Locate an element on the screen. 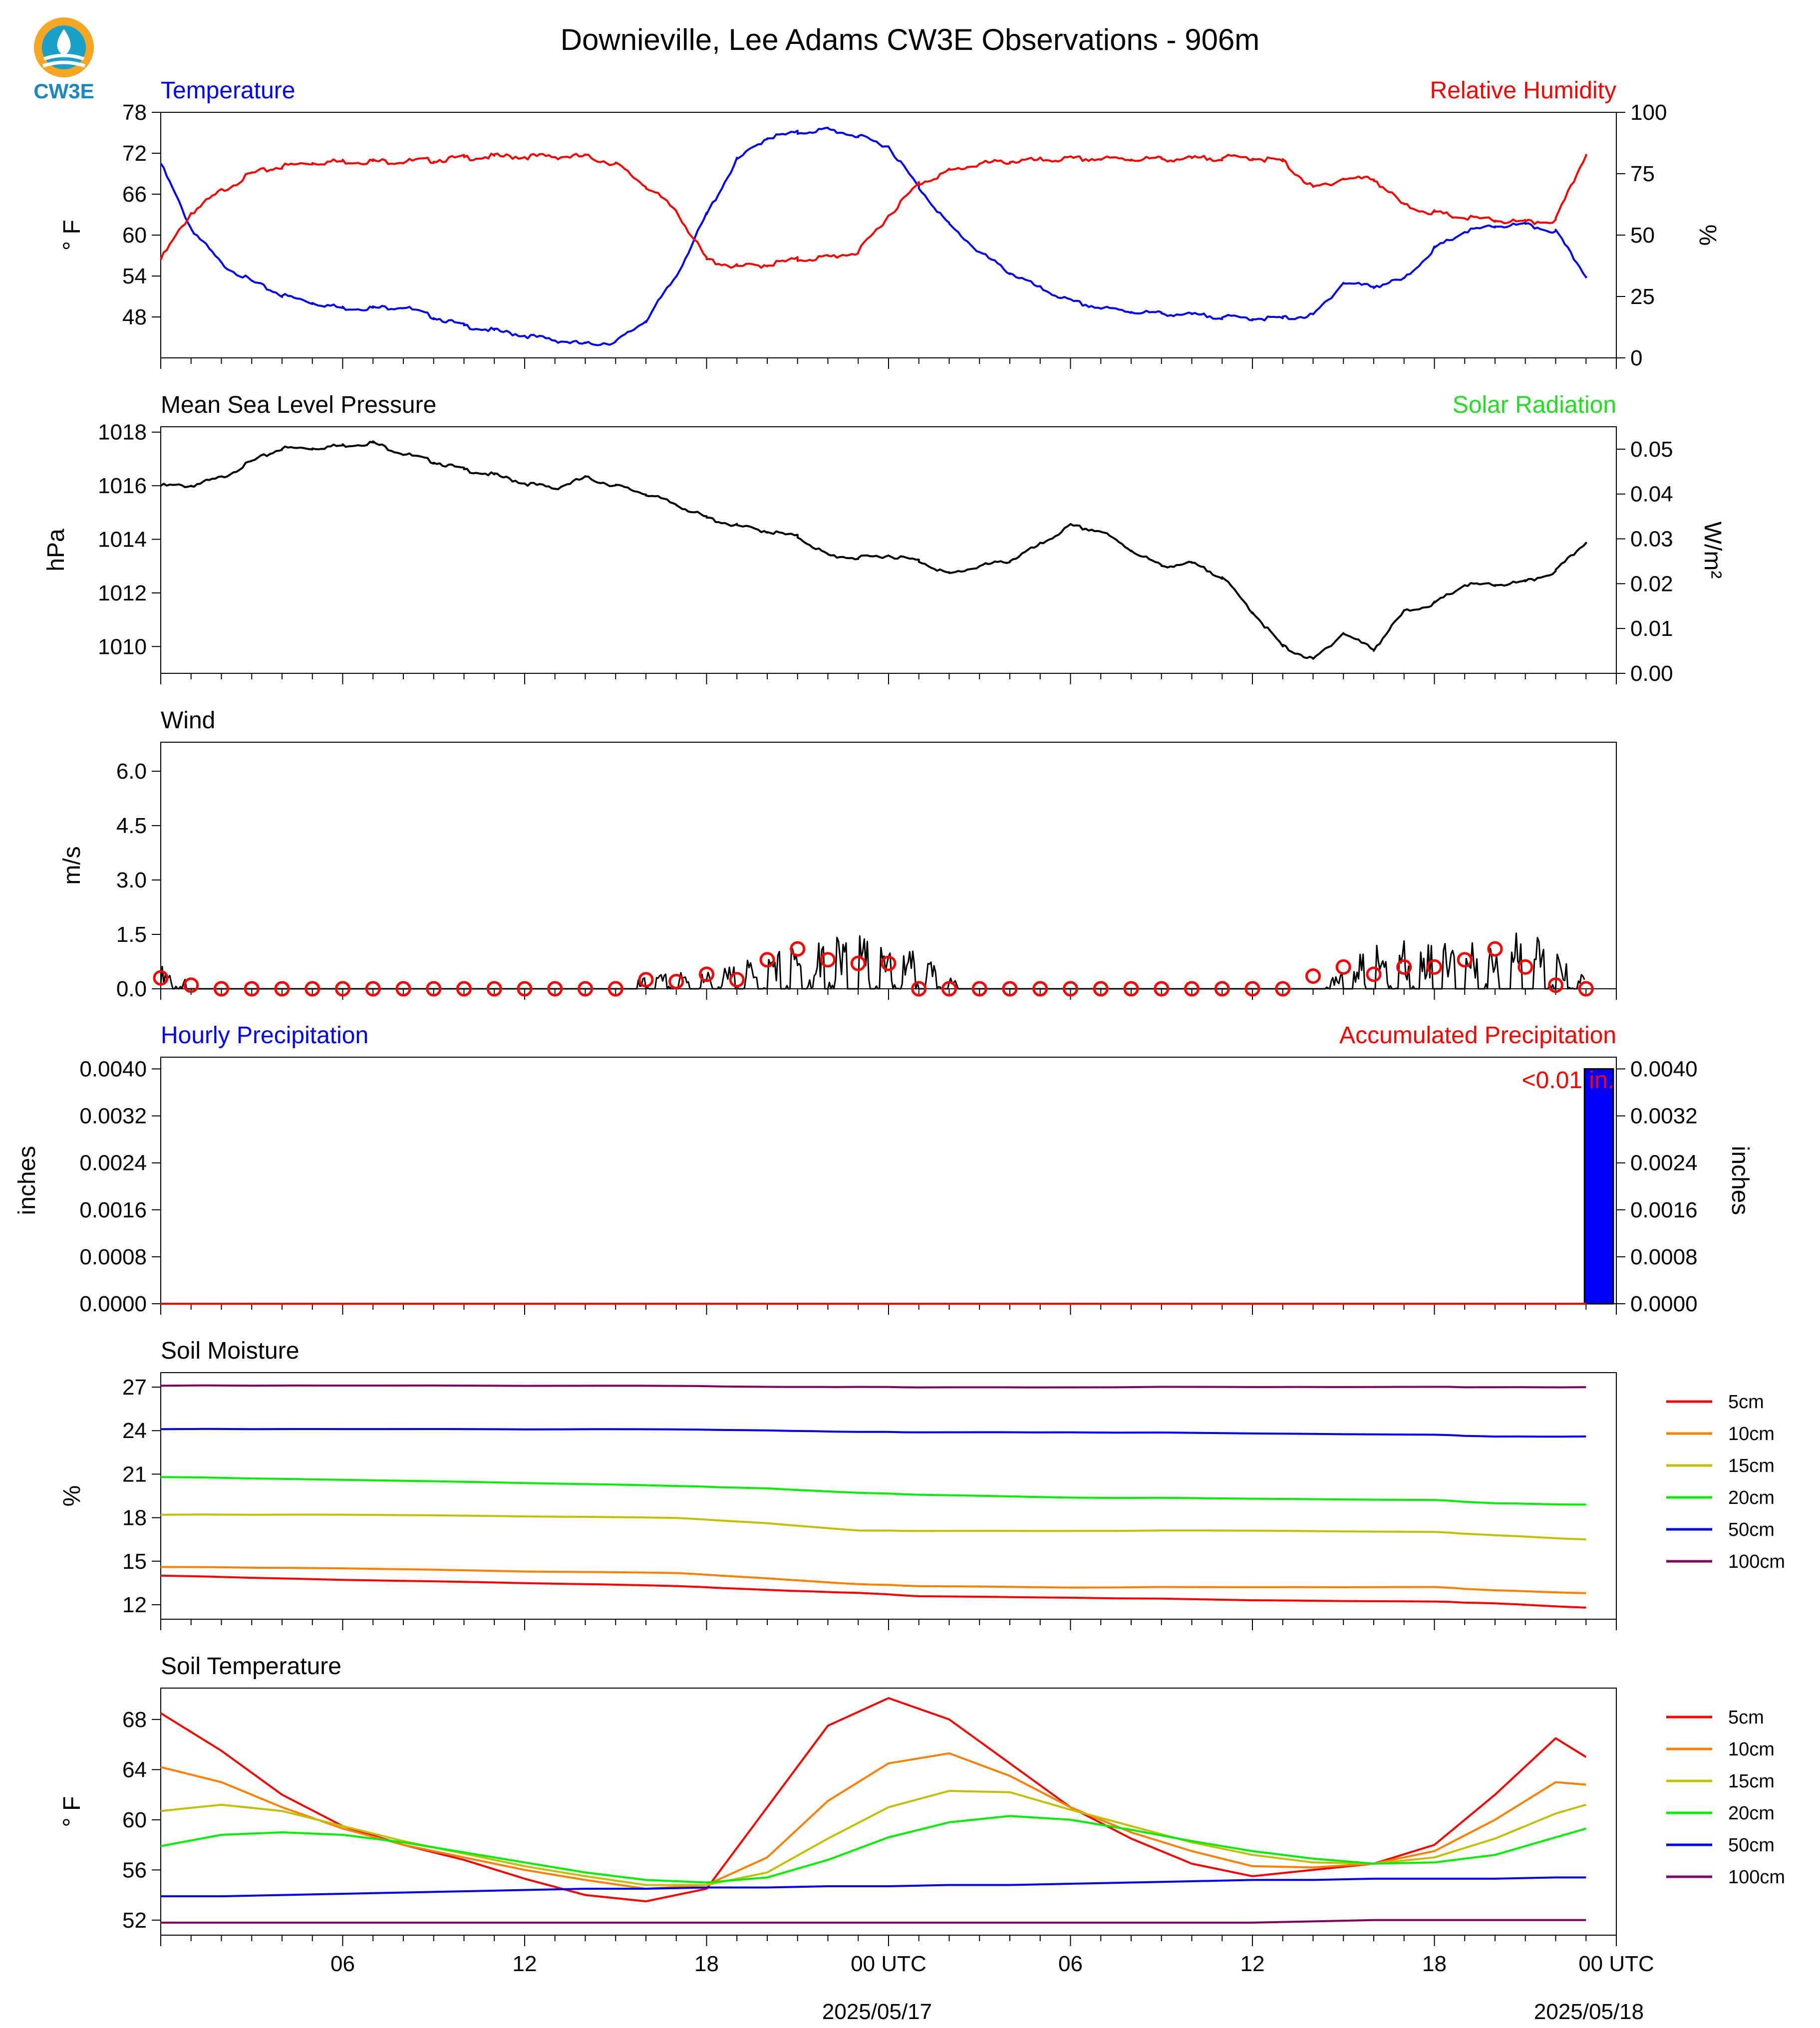 This screenshot has height=2028, width=1820. soil-temperature-ylabel: ° F is located at coordinates (72, 1811).